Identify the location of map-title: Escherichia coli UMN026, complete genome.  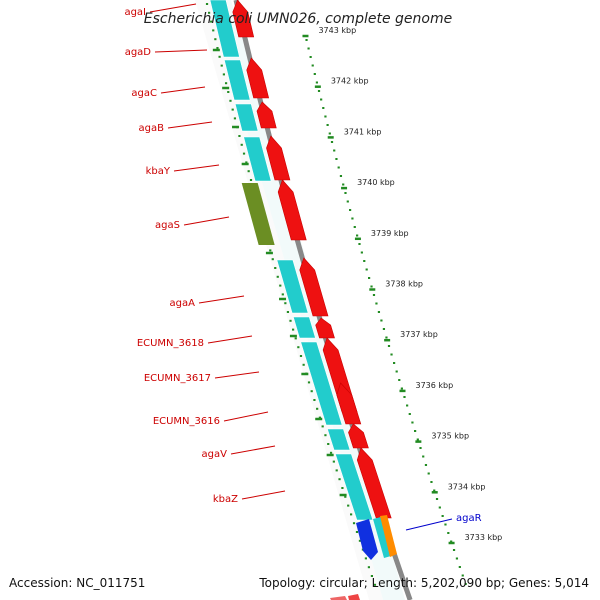
(298, 19).